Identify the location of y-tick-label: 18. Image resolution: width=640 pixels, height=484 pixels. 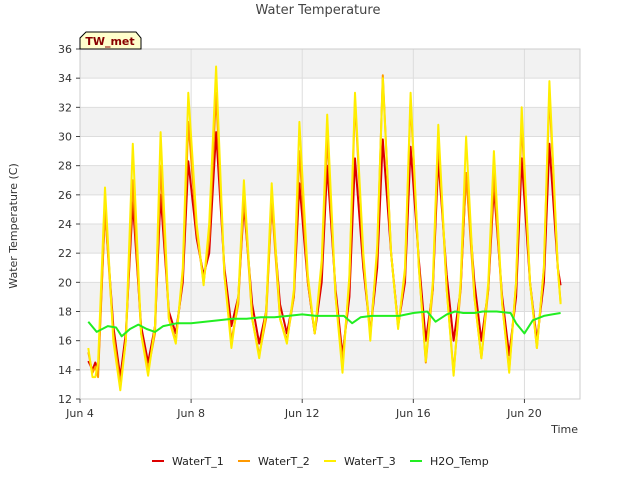
(65, 312).